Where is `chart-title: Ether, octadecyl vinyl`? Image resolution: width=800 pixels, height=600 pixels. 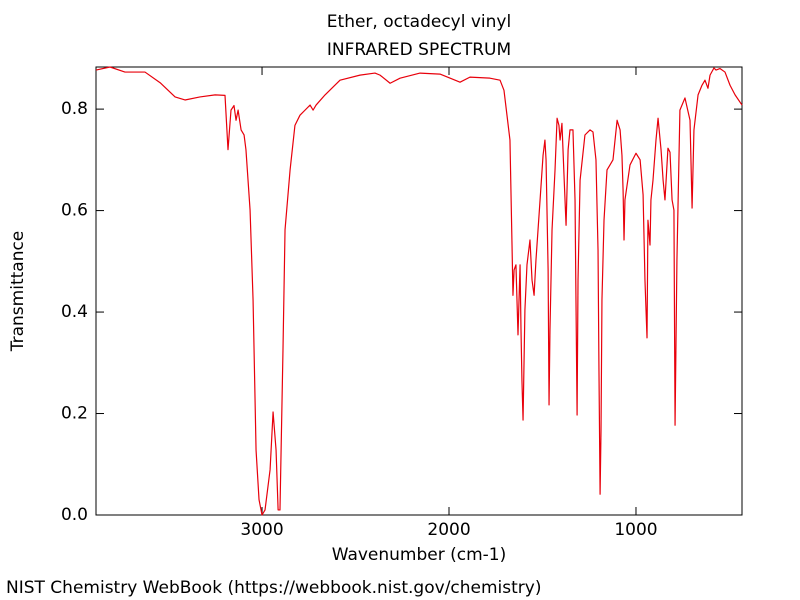
chart-title: Ether, octadecyl vinyl is located at coordinates (419, 22).